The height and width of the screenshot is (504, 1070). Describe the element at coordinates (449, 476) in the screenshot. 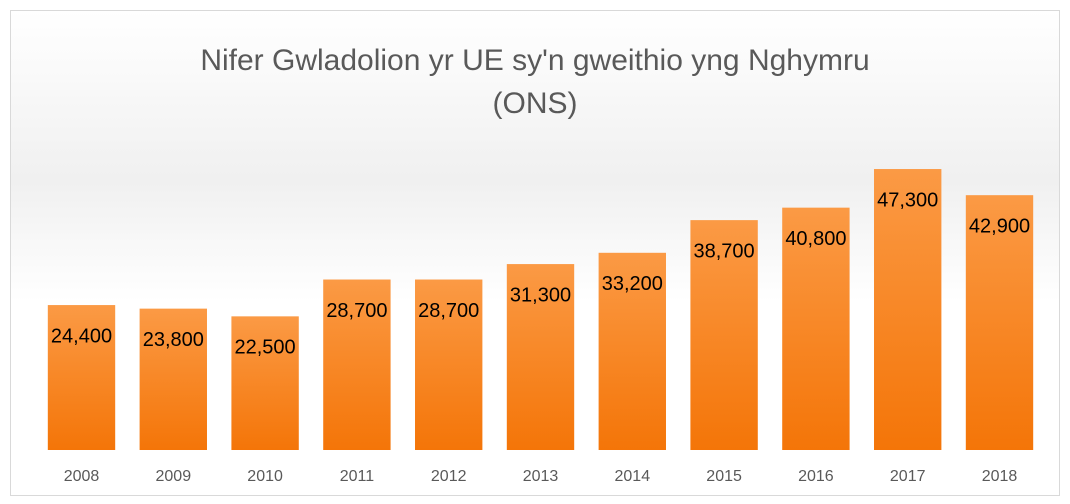

I see `x-tick-label: 2012` at that location.